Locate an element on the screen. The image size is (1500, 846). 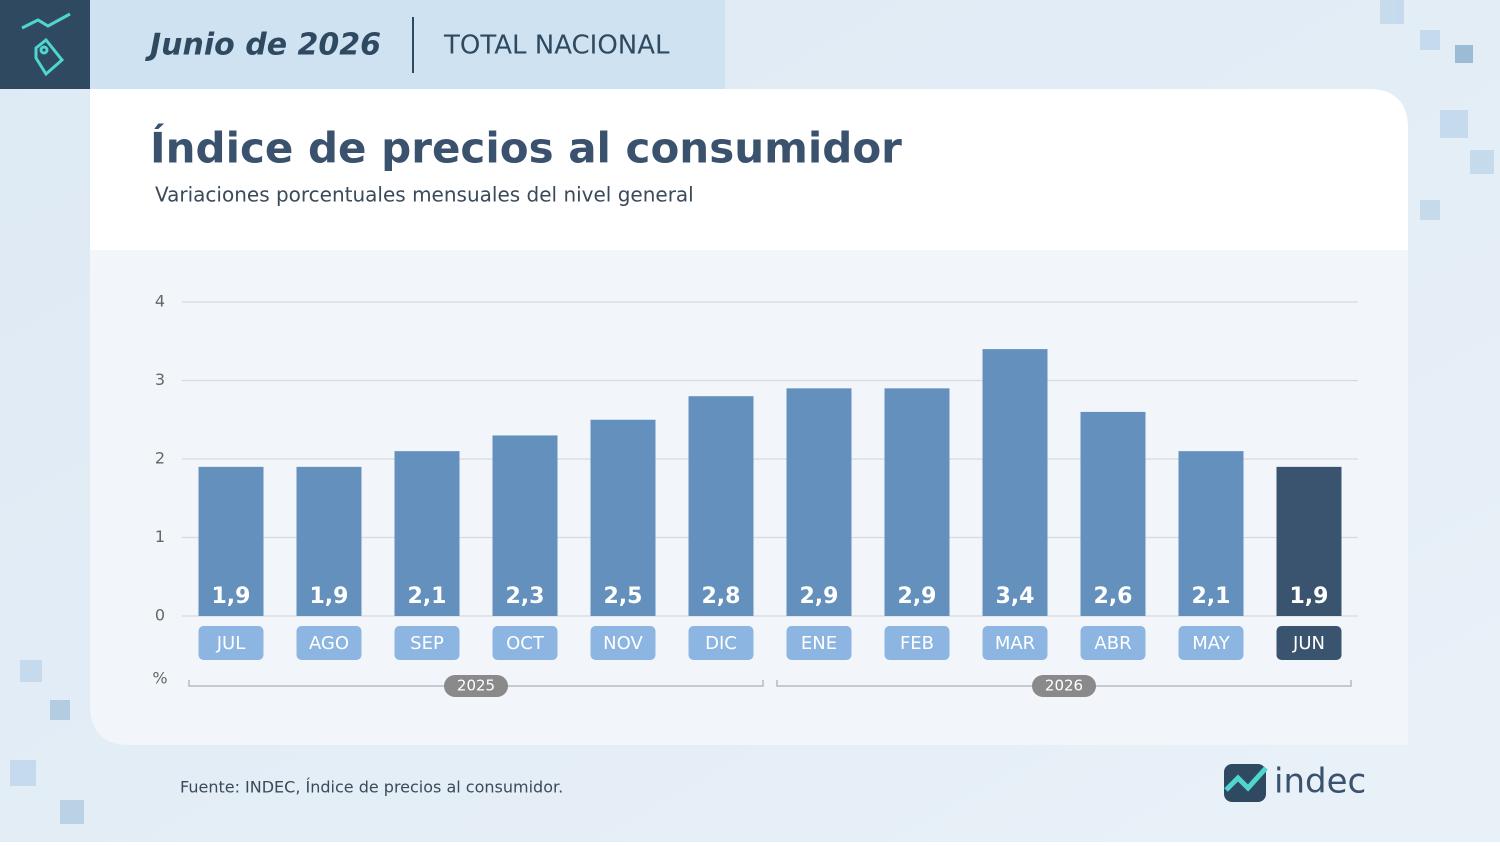
x-tick-label: SEP is located at coordinates (427, 643).